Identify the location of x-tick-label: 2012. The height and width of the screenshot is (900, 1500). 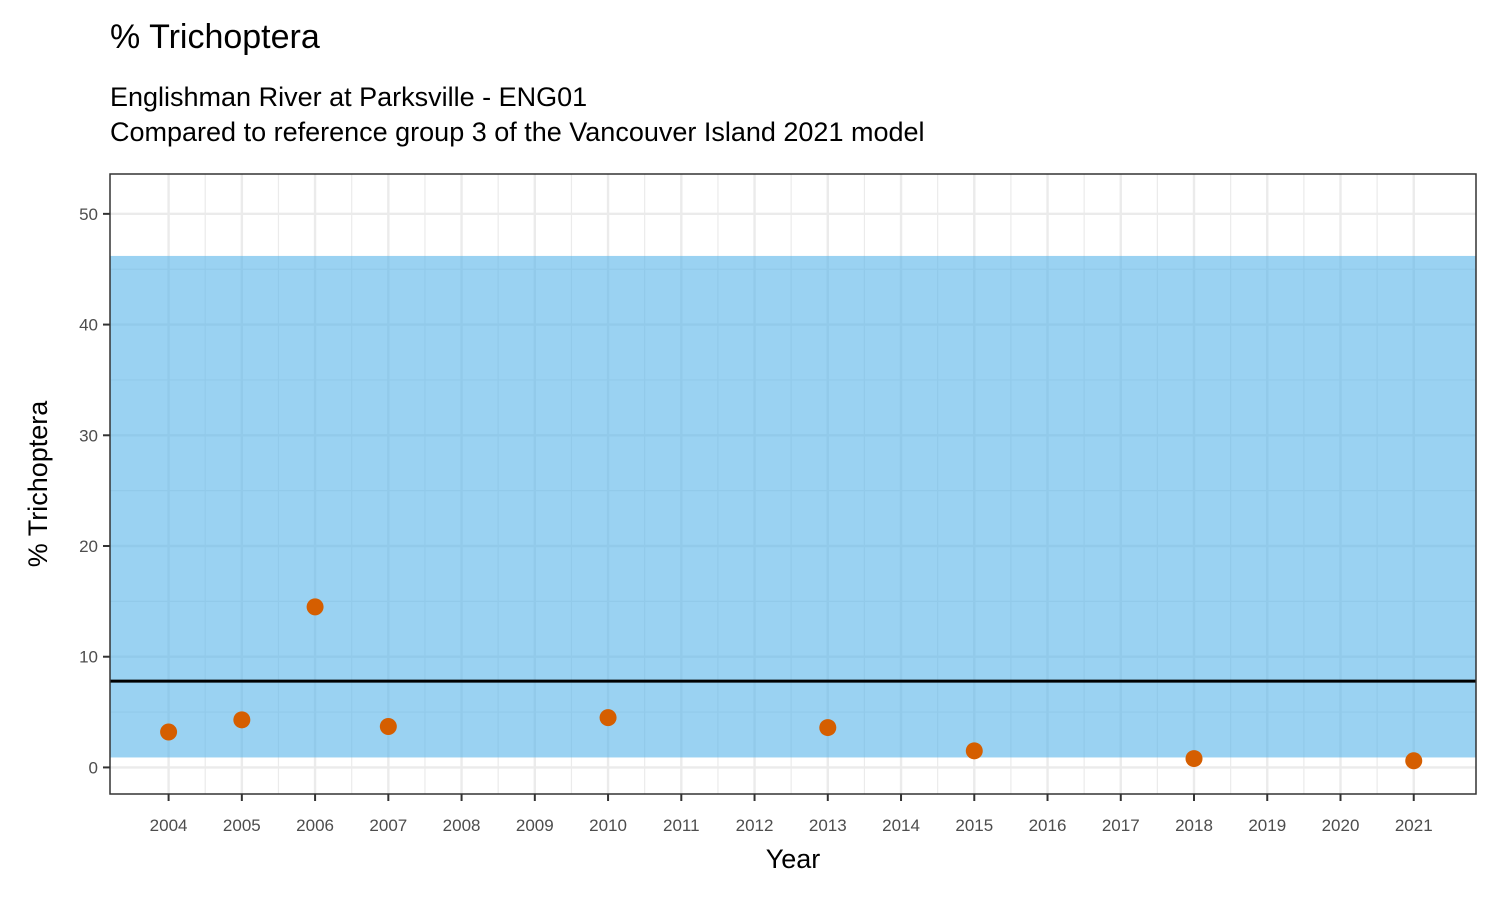
(755, 825).